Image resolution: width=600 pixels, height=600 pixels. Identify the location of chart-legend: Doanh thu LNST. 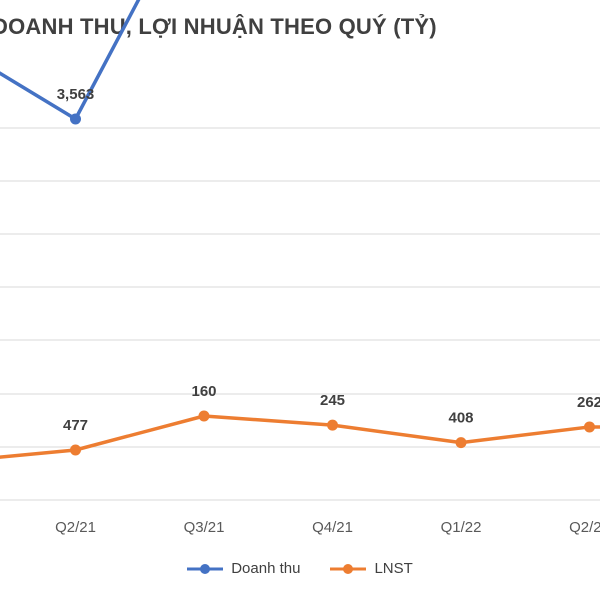
(300, 568).